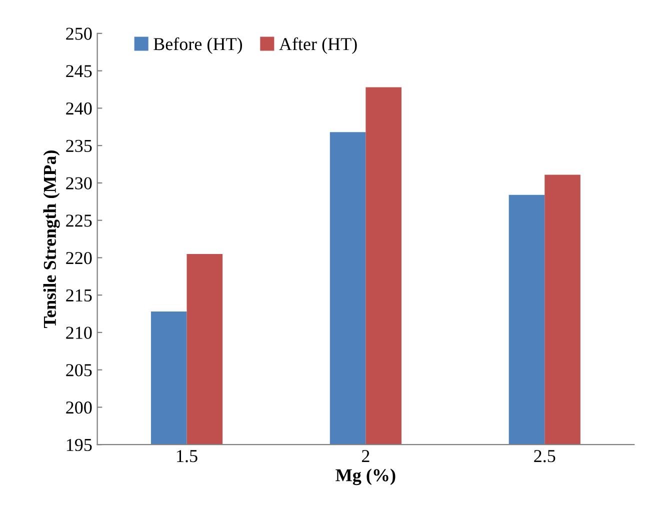 Image resolution: width=671 pixels, height=514 pixels. What do you see at coordinates (366, 456) in the screenshot?
I see `x-tick-label: 2` at bounding box center [366, 456].